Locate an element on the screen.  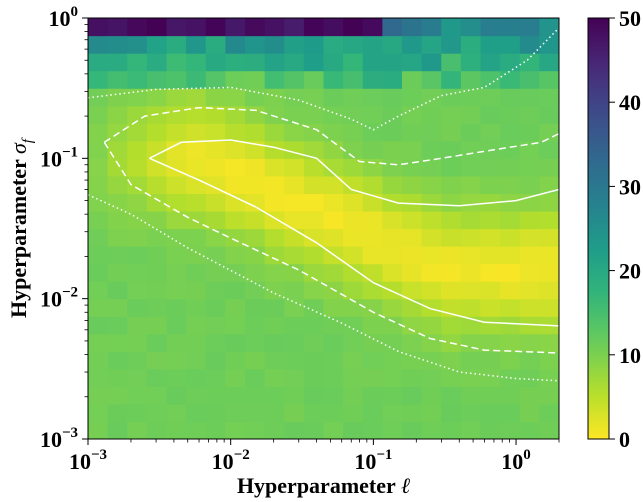
y-tick-label: 10⁰ is located at coordinates (64, 17).